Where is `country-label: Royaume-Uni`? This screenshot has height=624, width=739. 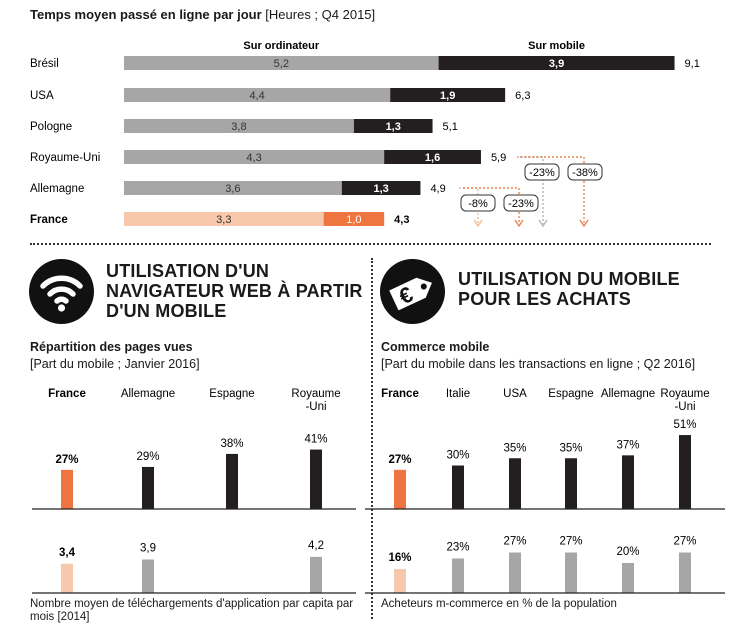
country-label: Royaume-Uni is located at coordinates (65, 158).